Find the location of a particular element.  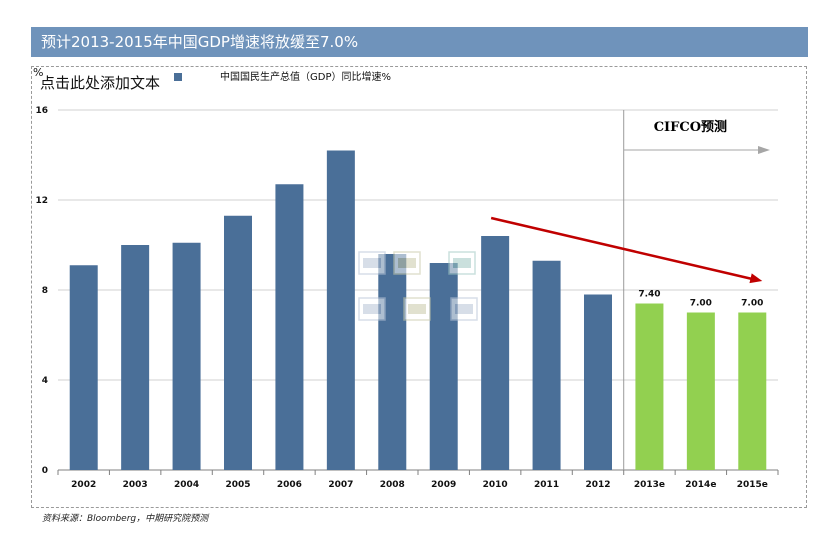

x-tick-label: 2003 is located at coordinates (135, 485).